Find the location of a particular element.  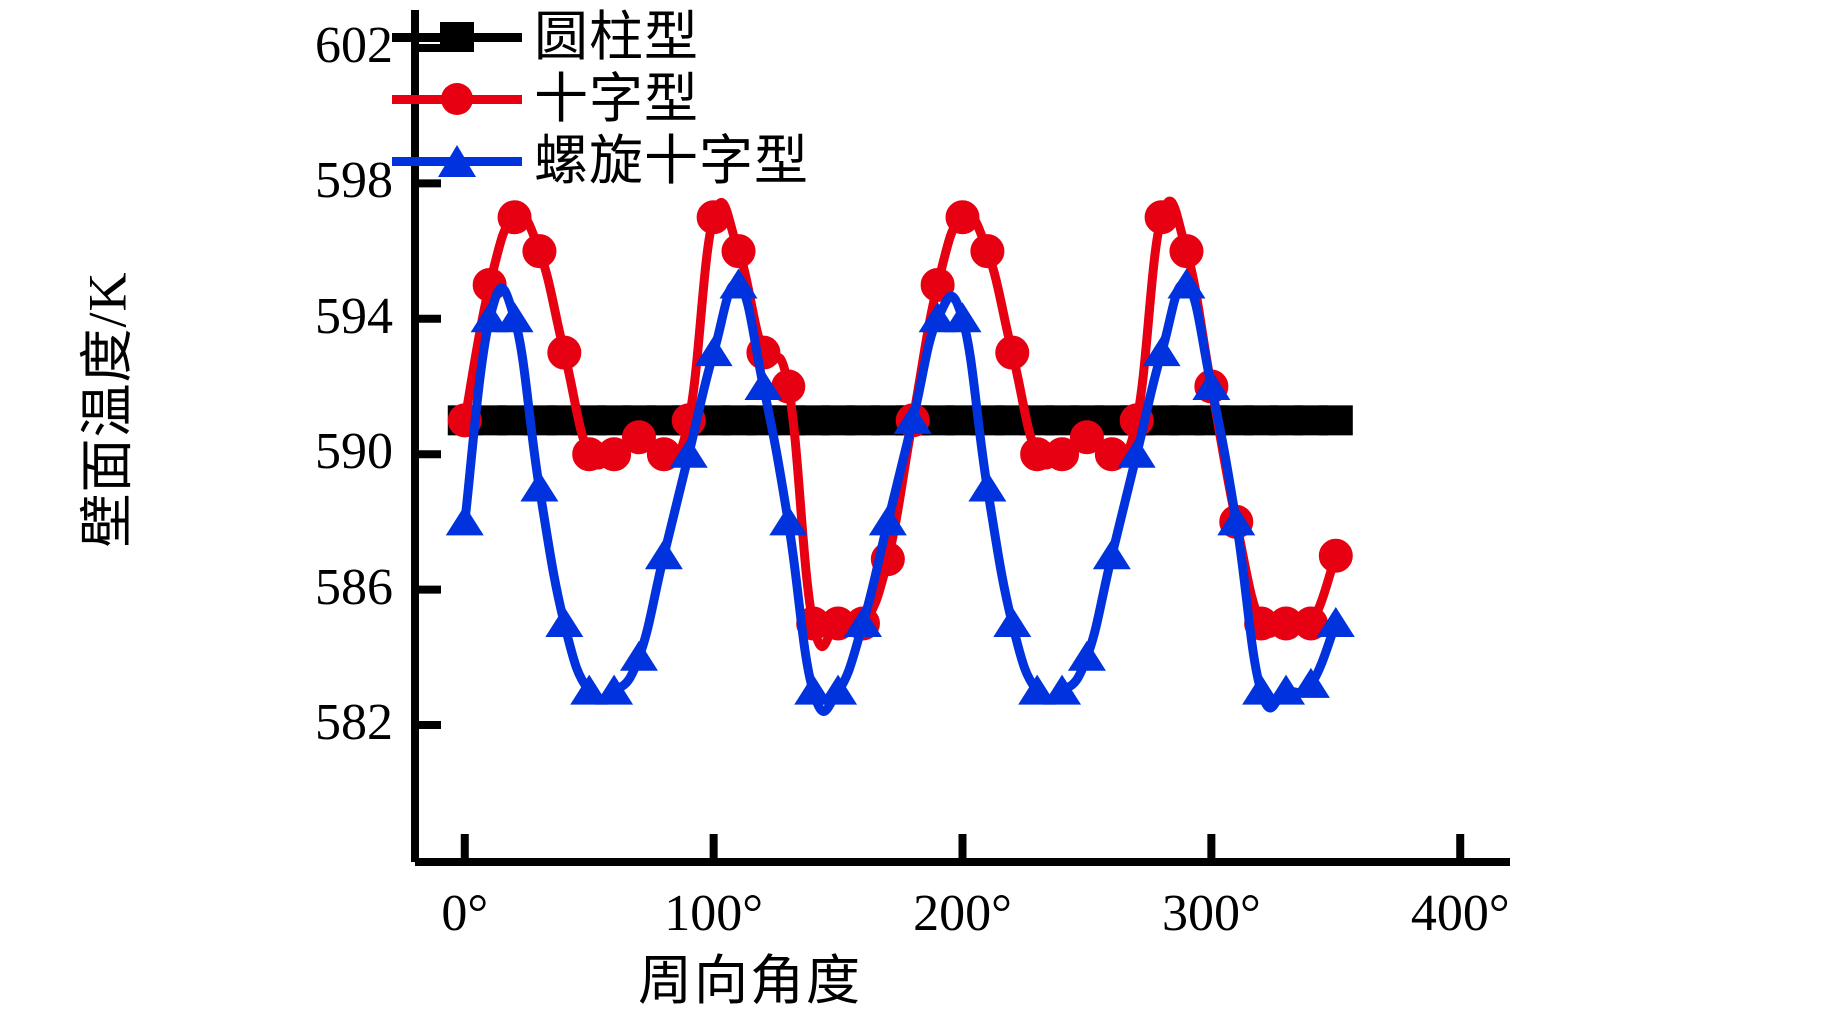

triangle-marker-icon is located at coordinates (457, 161).